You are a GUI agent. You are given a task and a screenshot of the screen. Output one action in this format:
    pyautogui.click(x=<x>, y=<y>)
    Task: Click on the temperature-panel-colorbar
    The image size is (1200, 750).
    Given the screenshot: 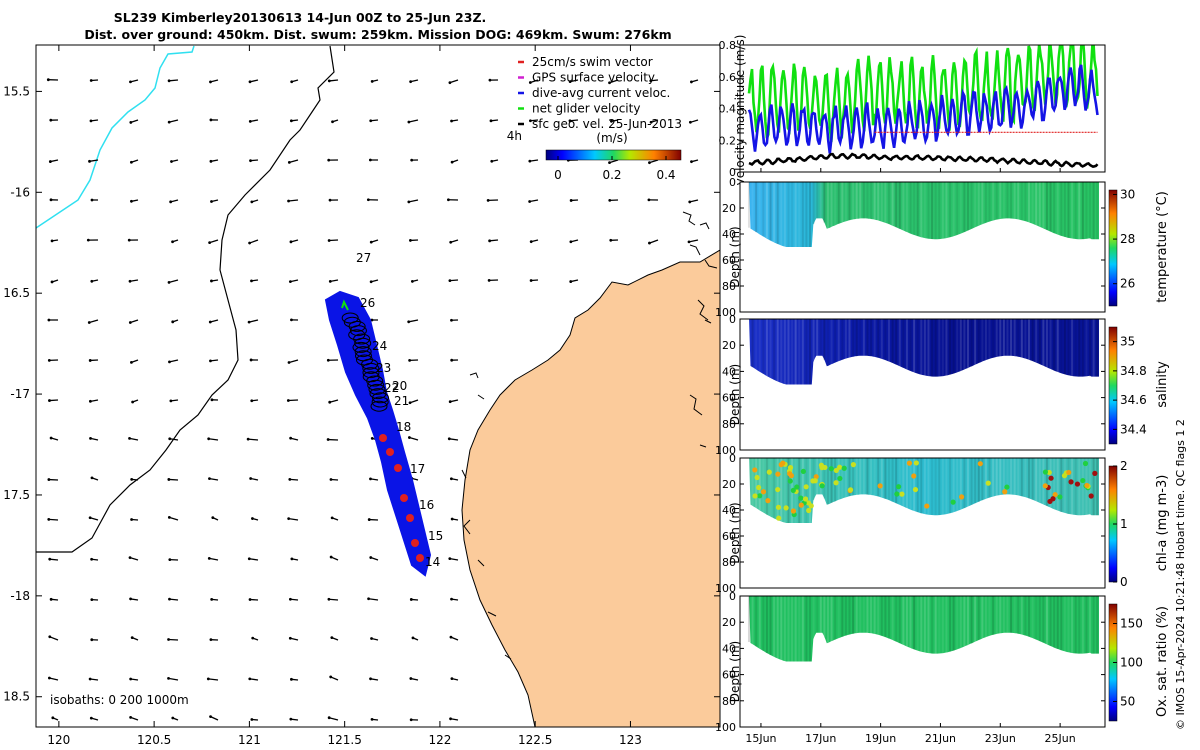 What is the action you would take?
    pyautogui.click(x=1113, y=248)
    